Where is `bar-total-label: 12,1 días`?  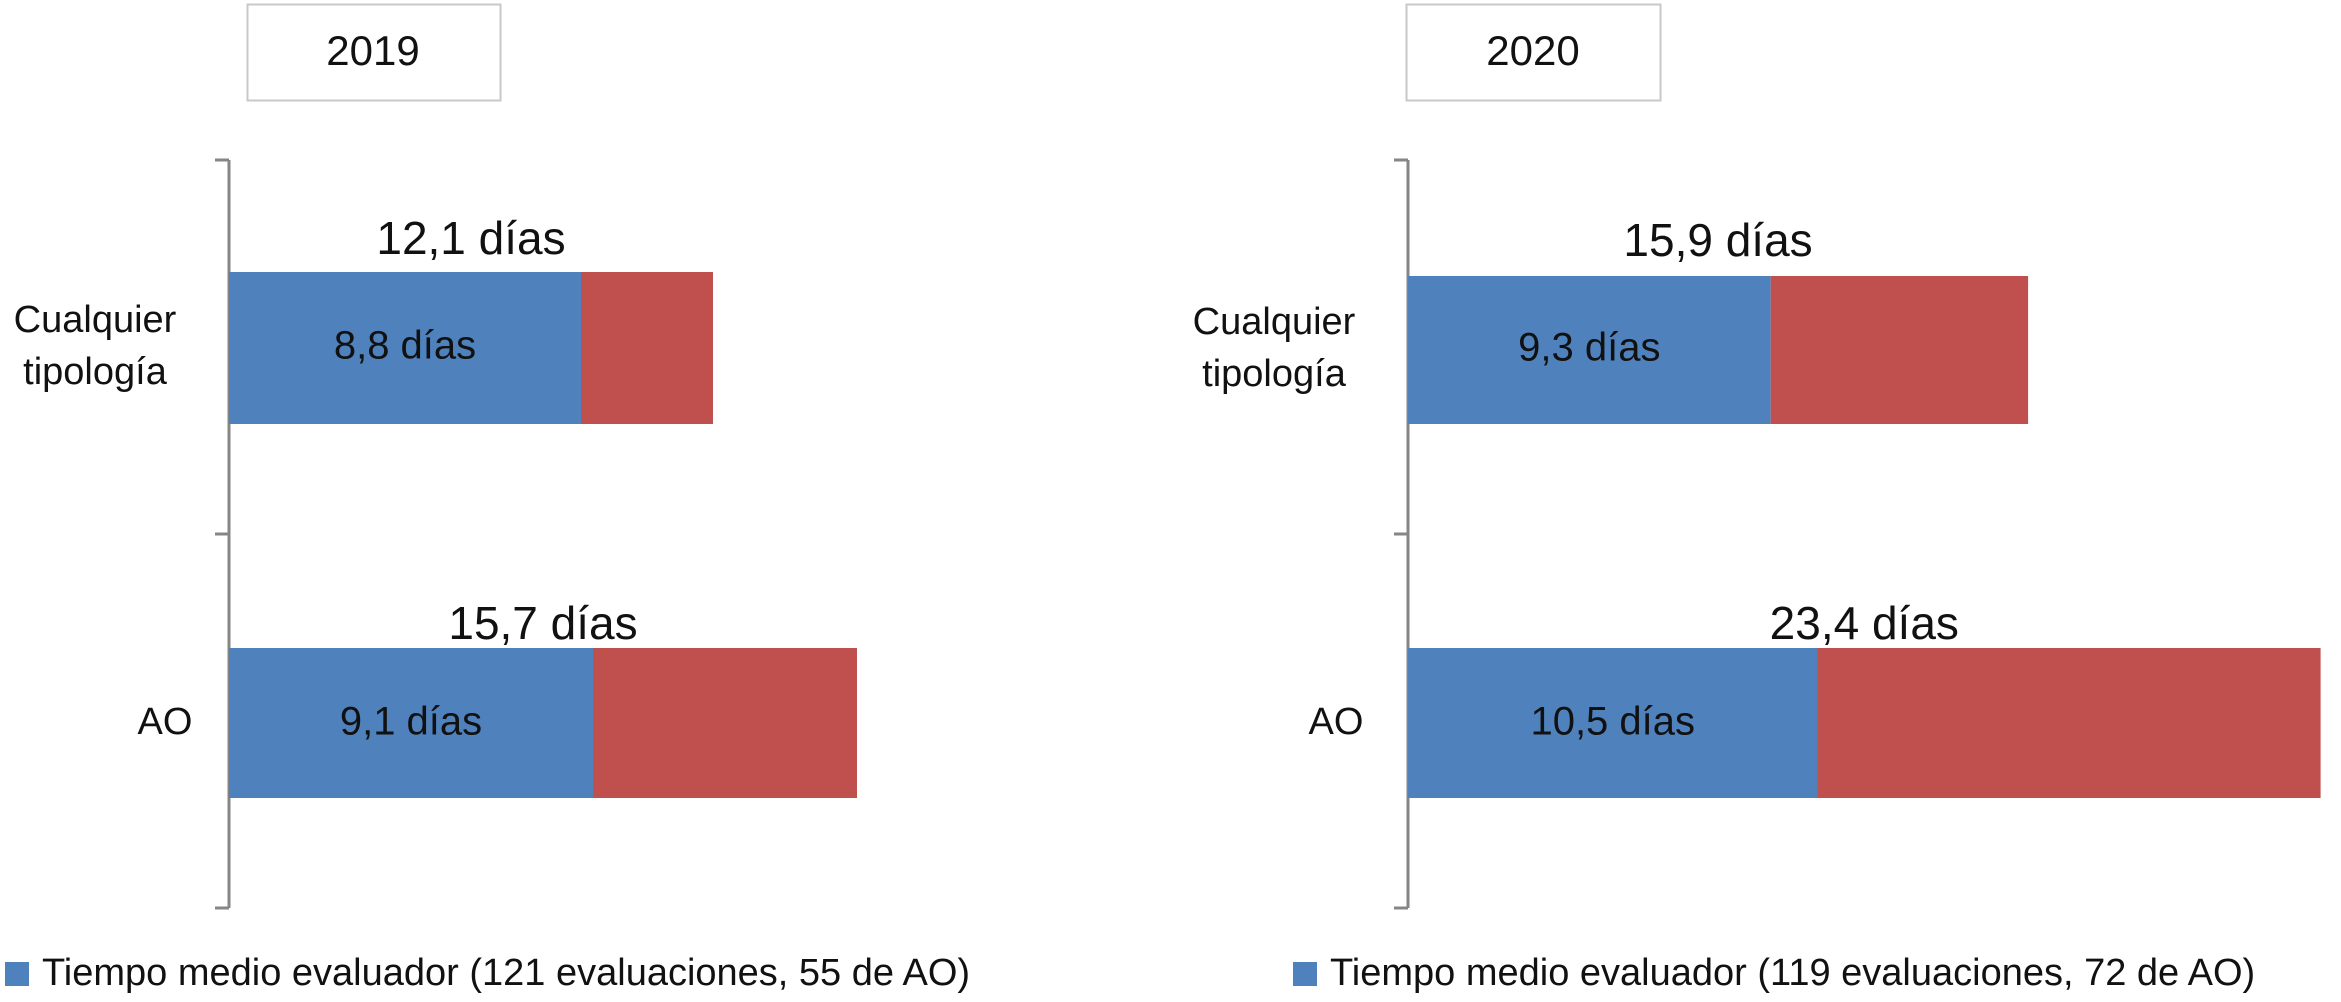
bar-total-label: 12,1 días is located at coordinates (470, 238).